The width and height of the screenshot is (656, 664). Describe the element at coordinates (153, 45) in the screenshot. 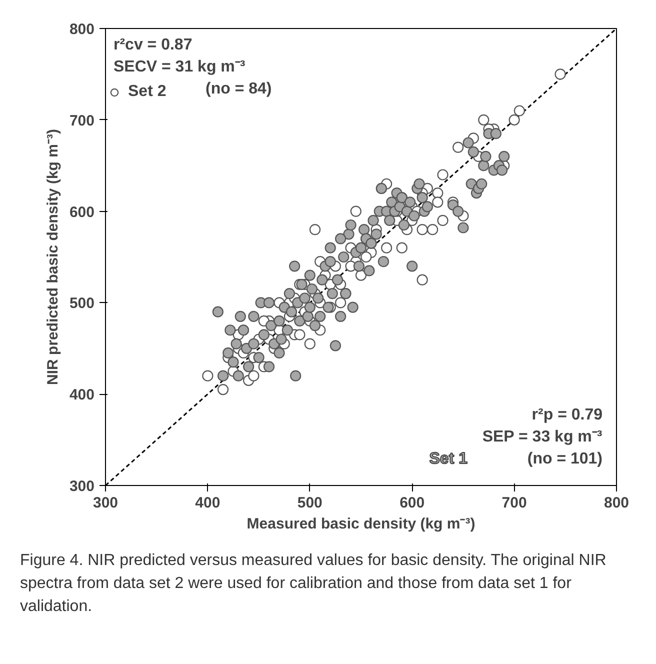

I see `annotation: r²cv = 0.87` at that location.